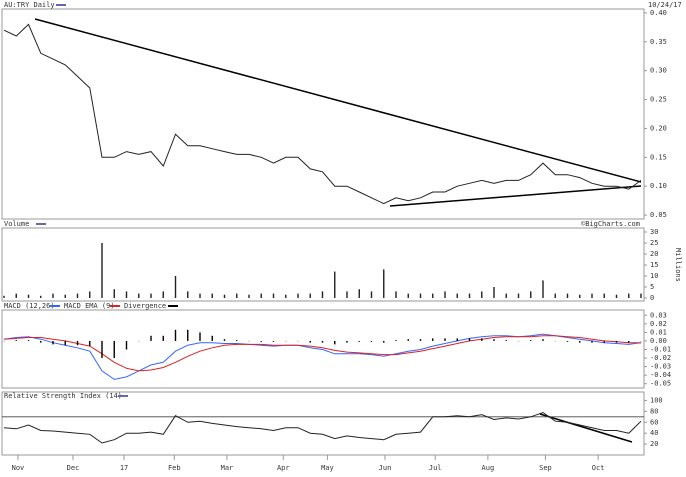 The width and height of the screenshot is (686, 477). I want to click on y-tick-label: 0.15, so click(658, 157).